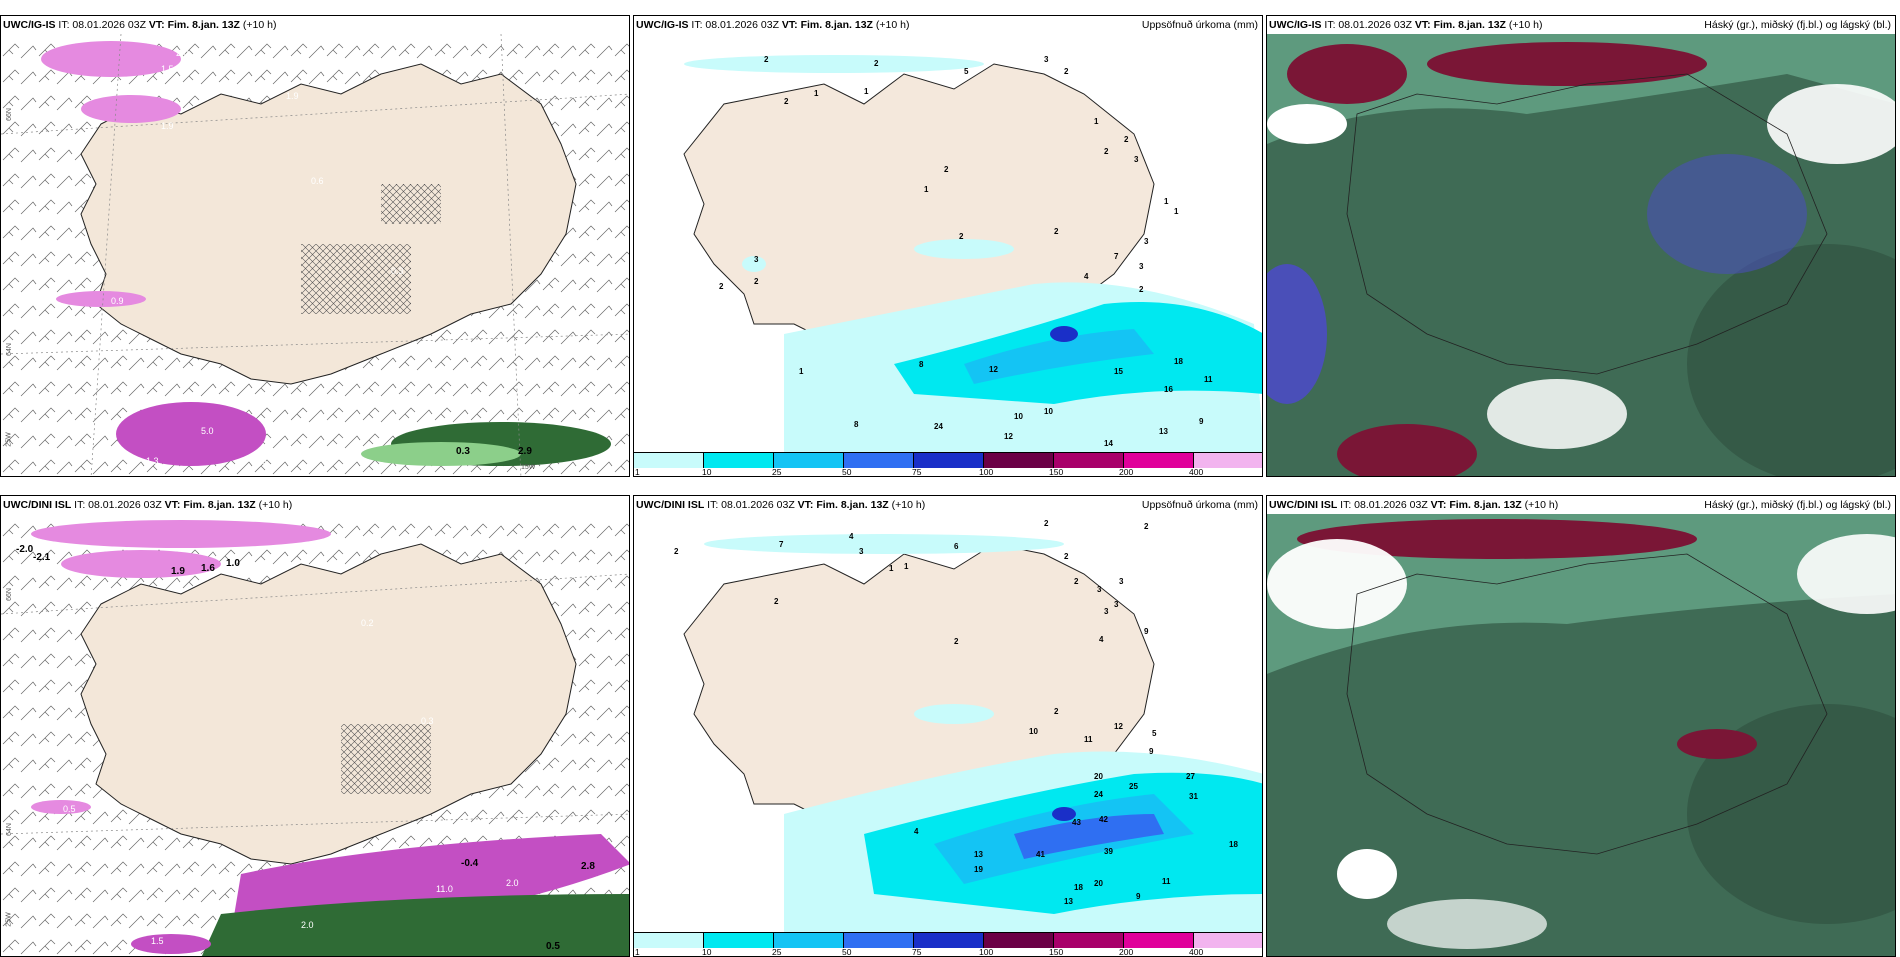 This screenshot has height=957, width=1900. Describe the element at coordinates (917, 952) in the screenshot. I see `colorbar-label: 75` at that location.